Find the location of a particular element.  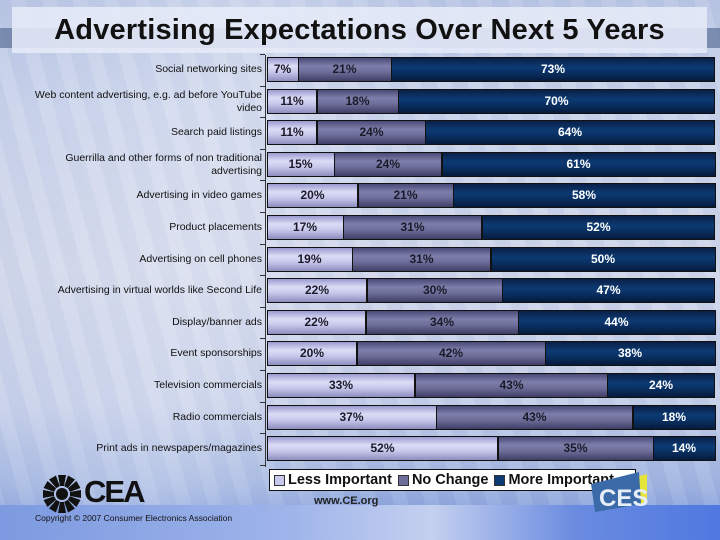

data-label: 17% is located at coordinates (305, 227).